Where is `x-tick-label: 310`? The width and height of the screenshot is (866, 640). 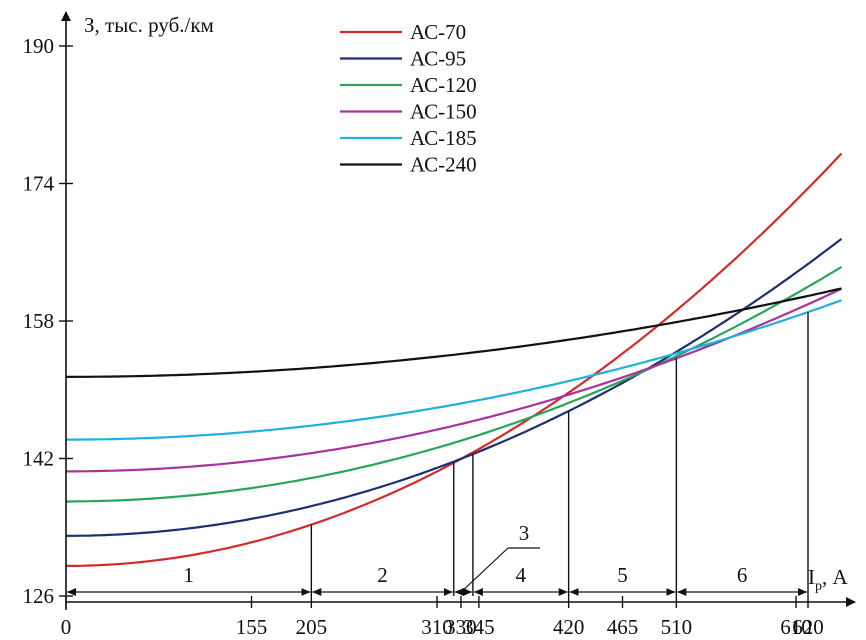
x-tick-label: 310 is located at coordinates (437, 627).